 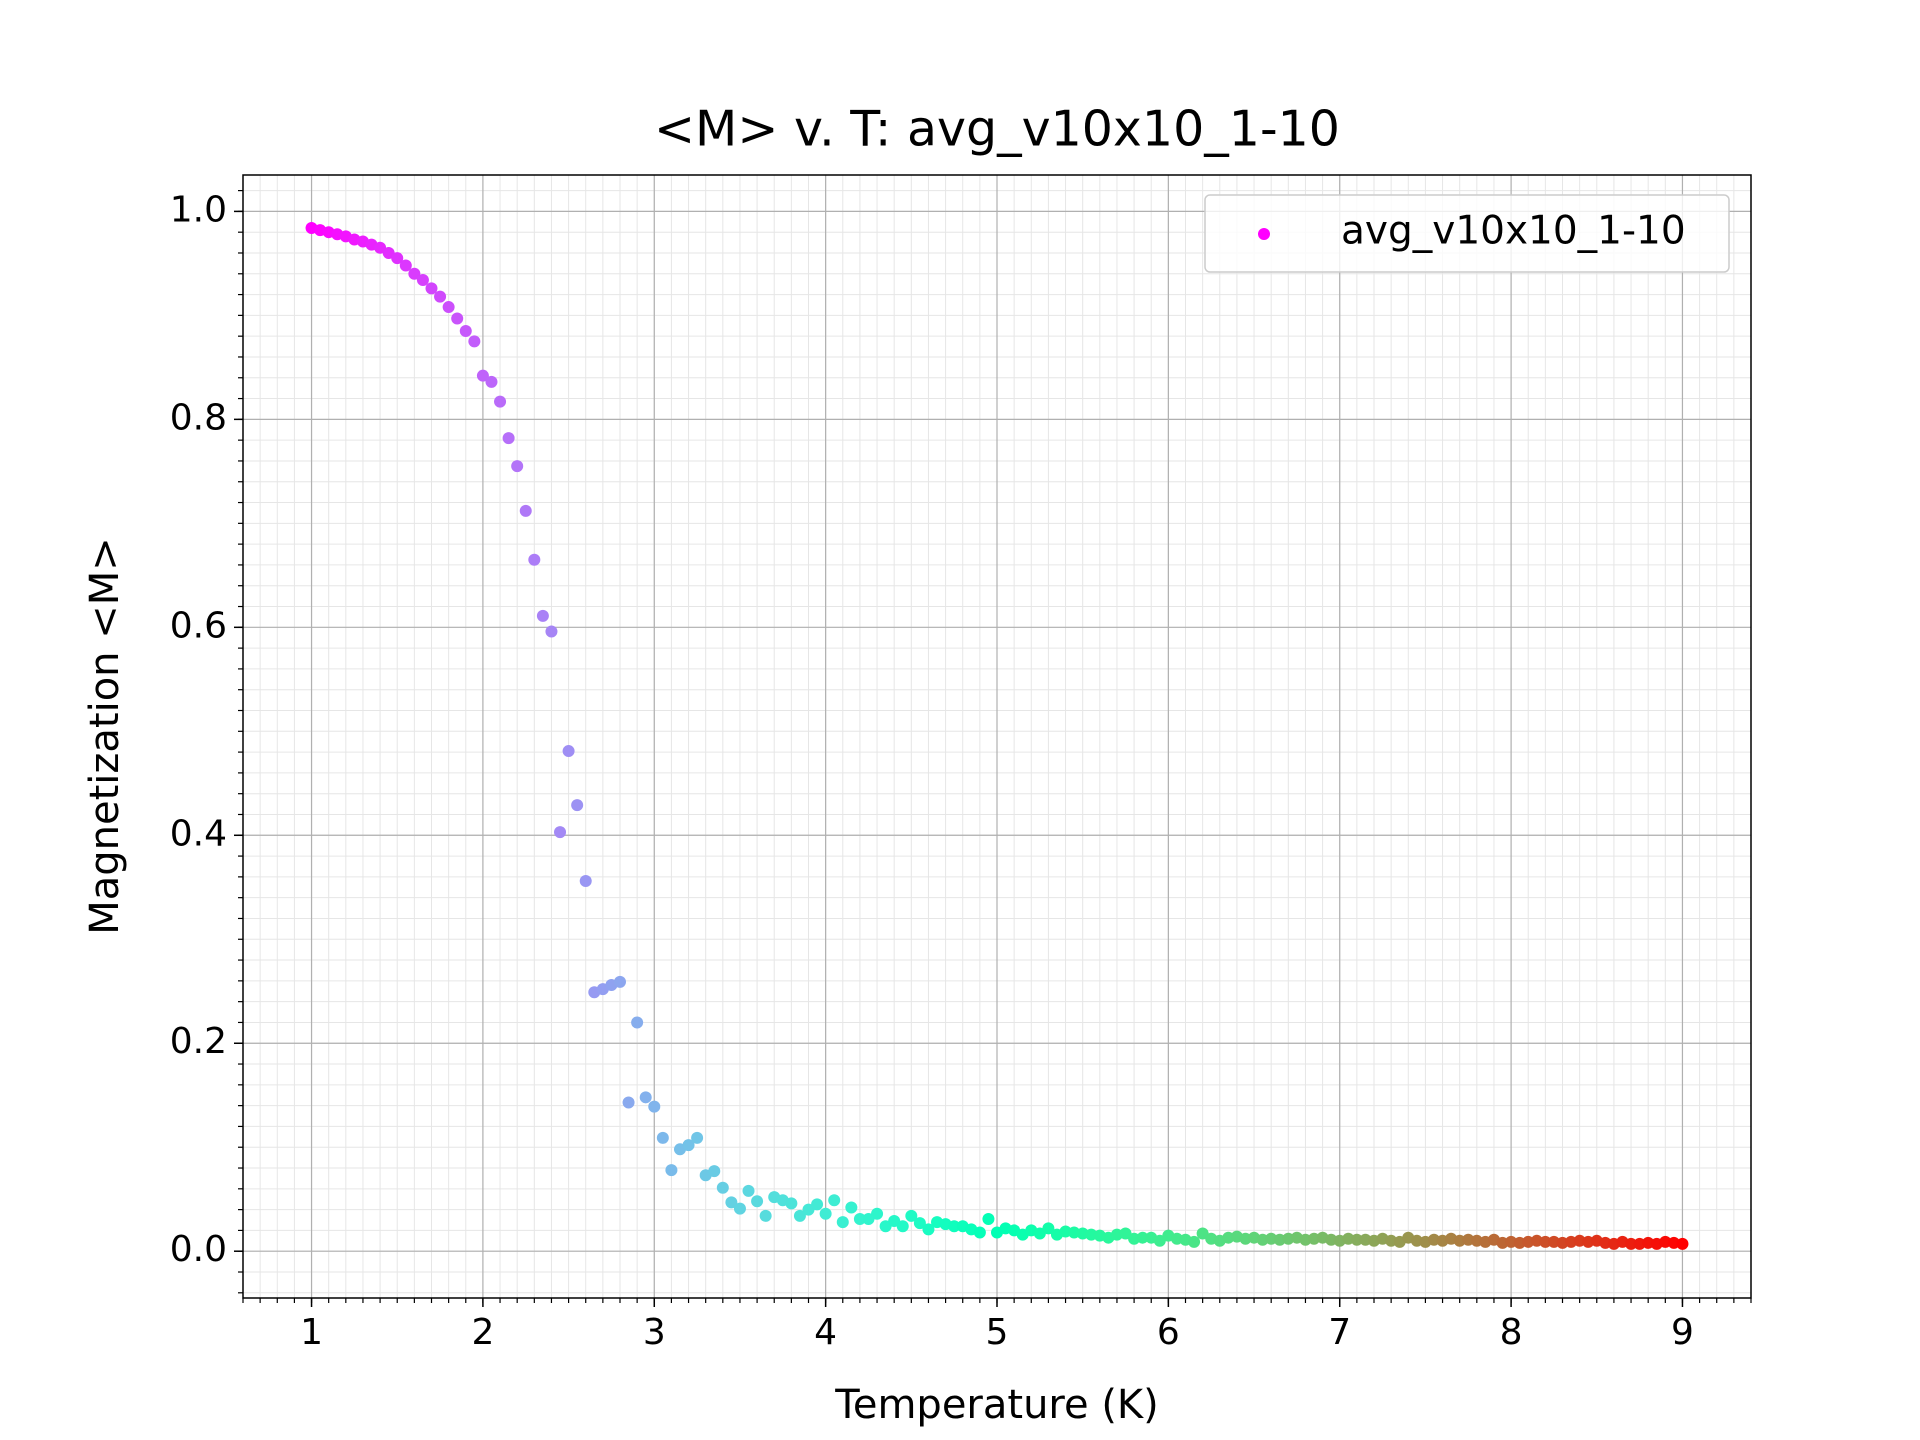 What do you see at coordinates (311, 1332) in the screenshot?
I see `x-tick-label: 1` at bounding box center [311, 1332].